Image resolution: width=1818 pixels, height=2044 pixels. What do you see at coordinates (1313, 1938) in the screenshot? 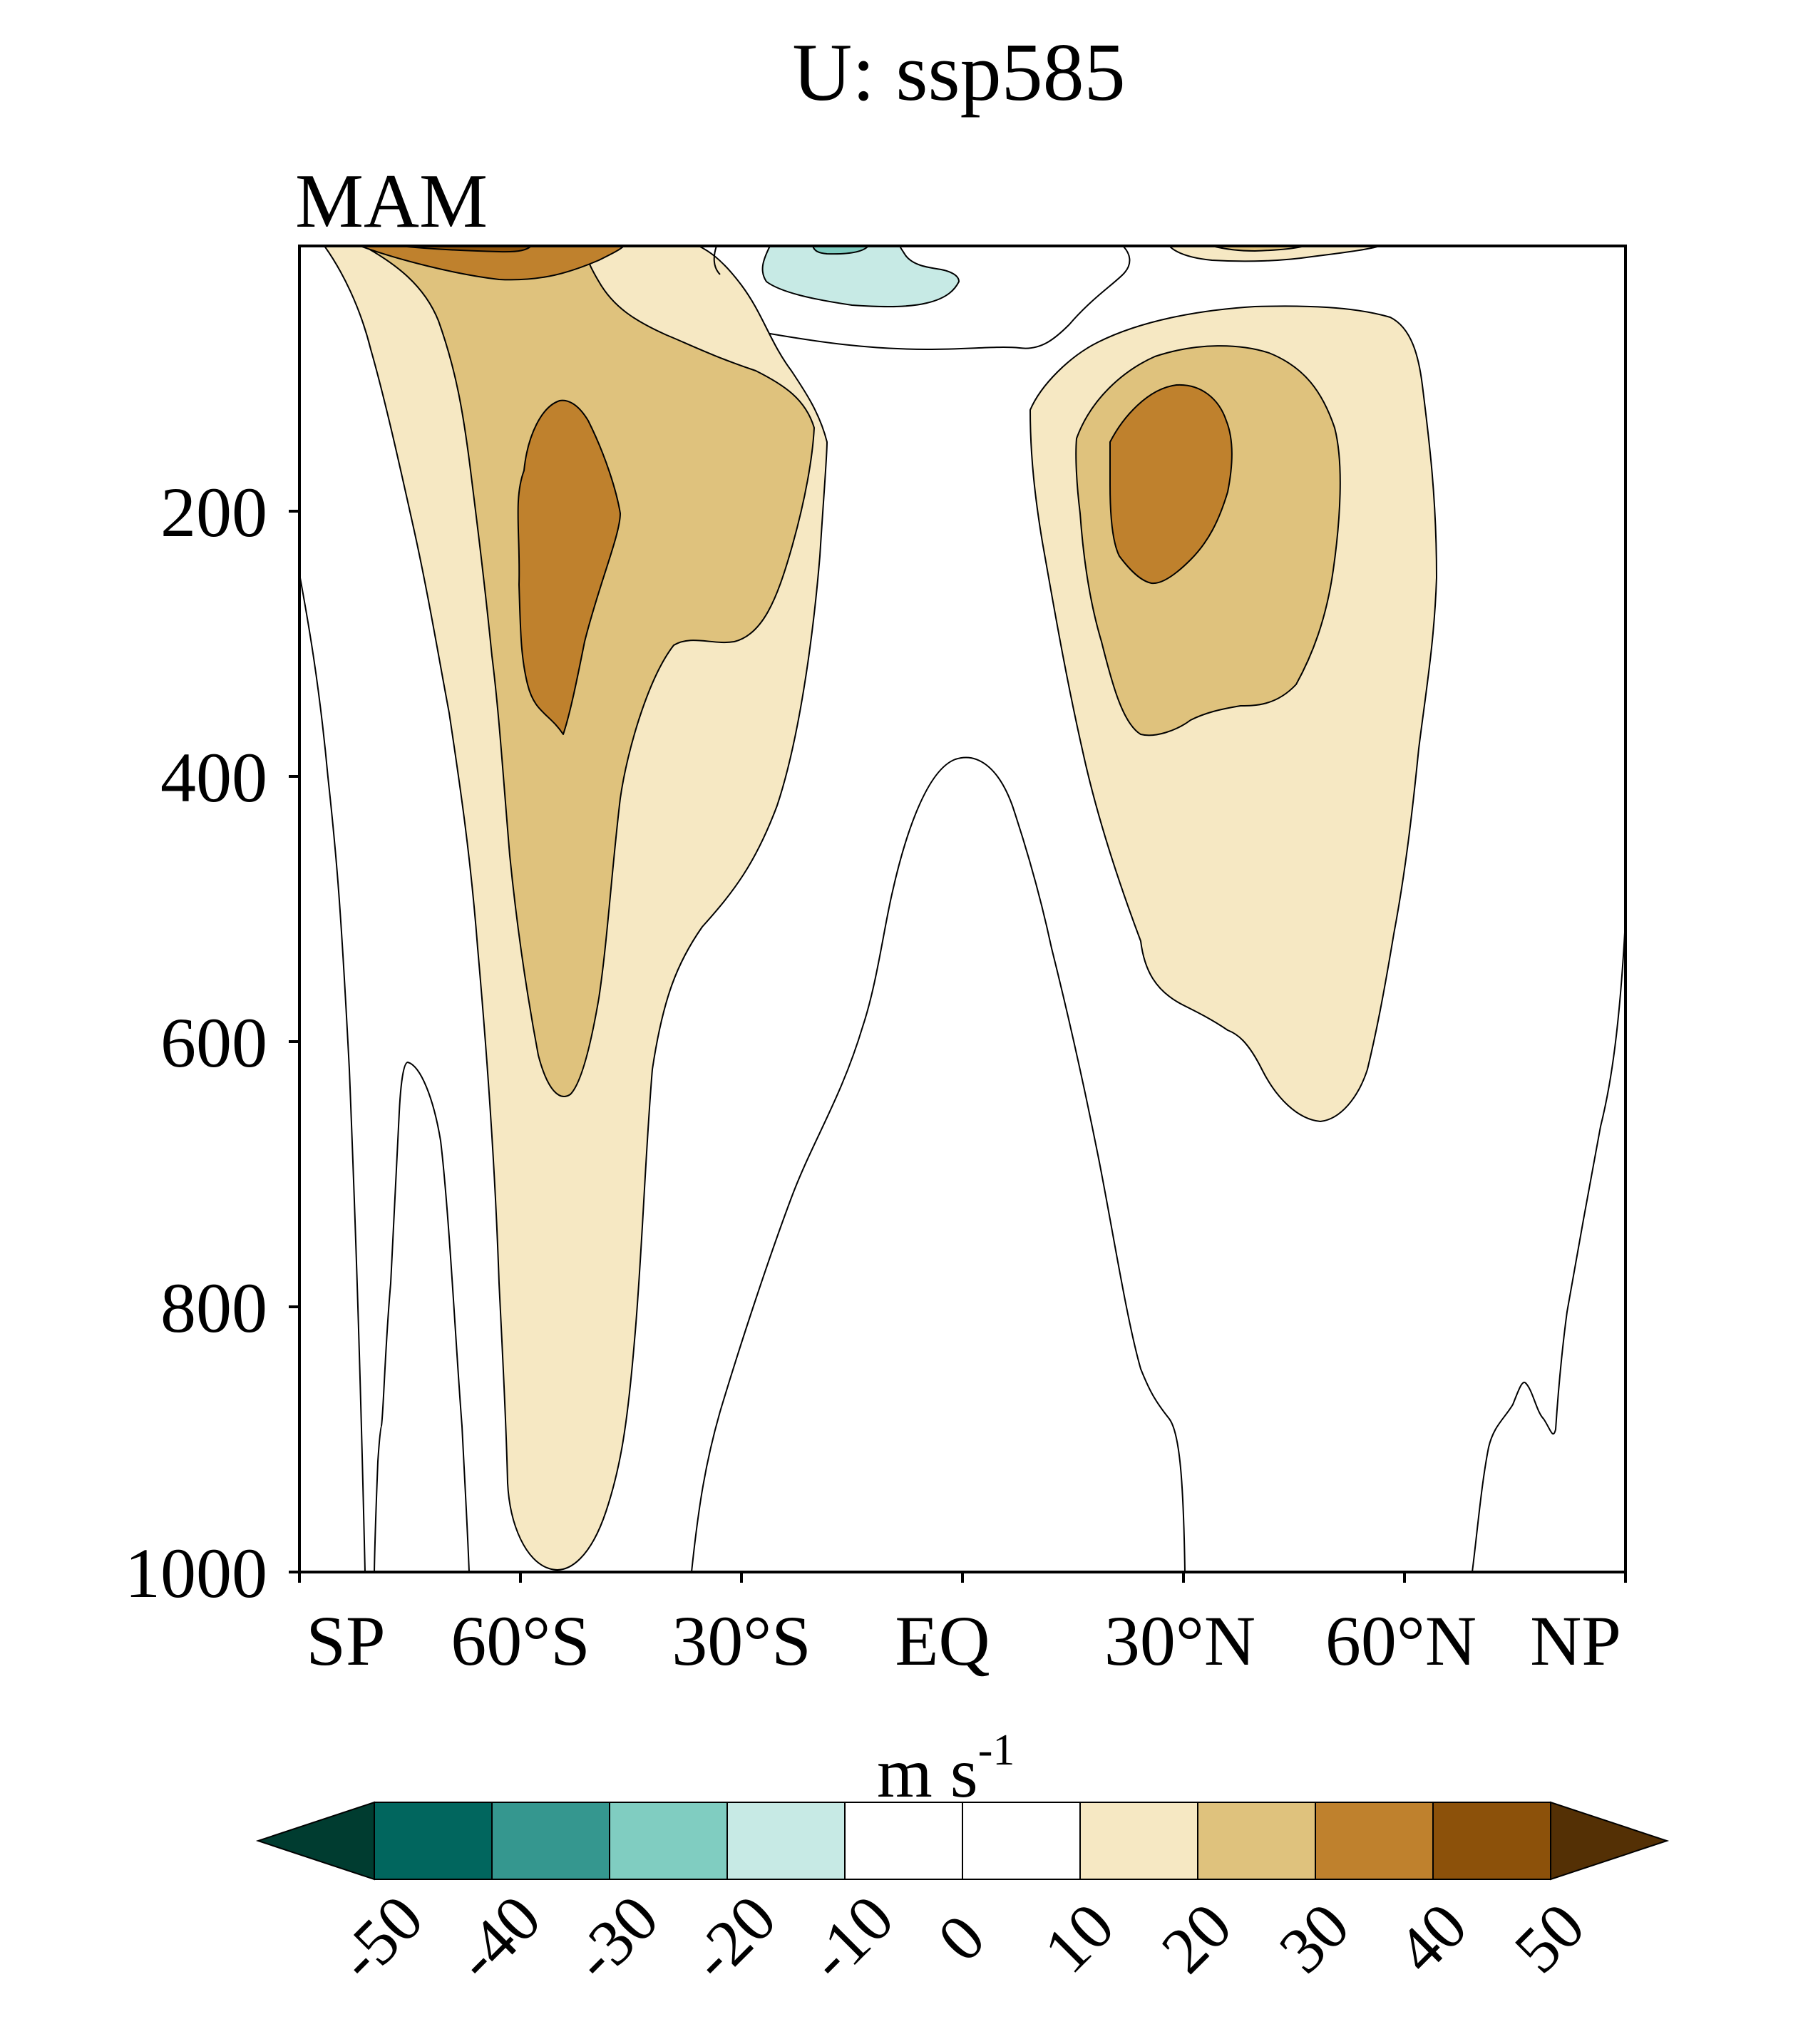
I see `colorbar-tick-label: 30` at bounding box center [1313, 1938].